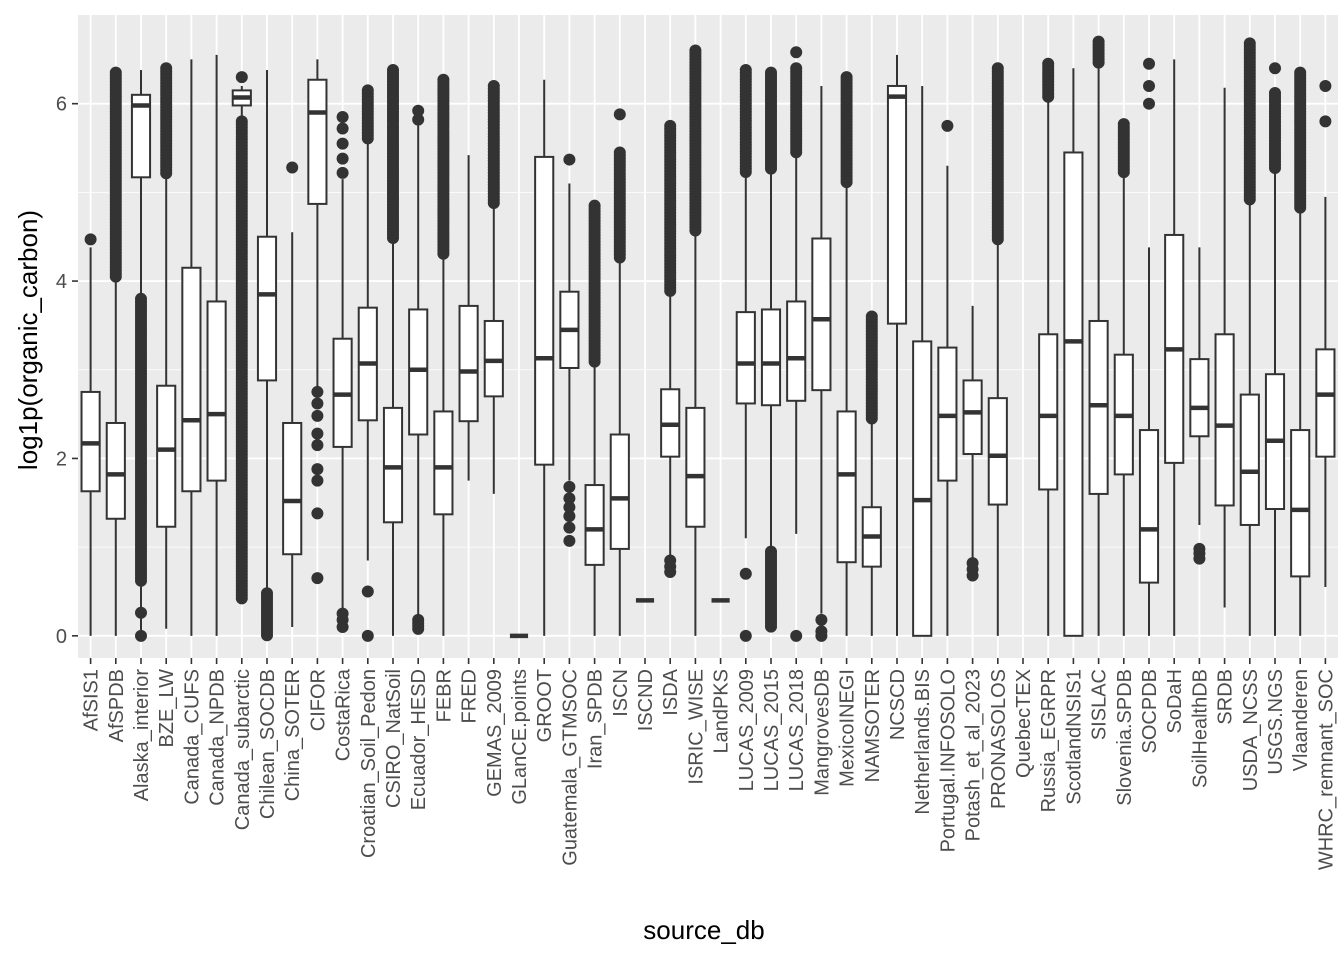  I want to click on box-Slovenia.SPDB, so click(1123, 377).